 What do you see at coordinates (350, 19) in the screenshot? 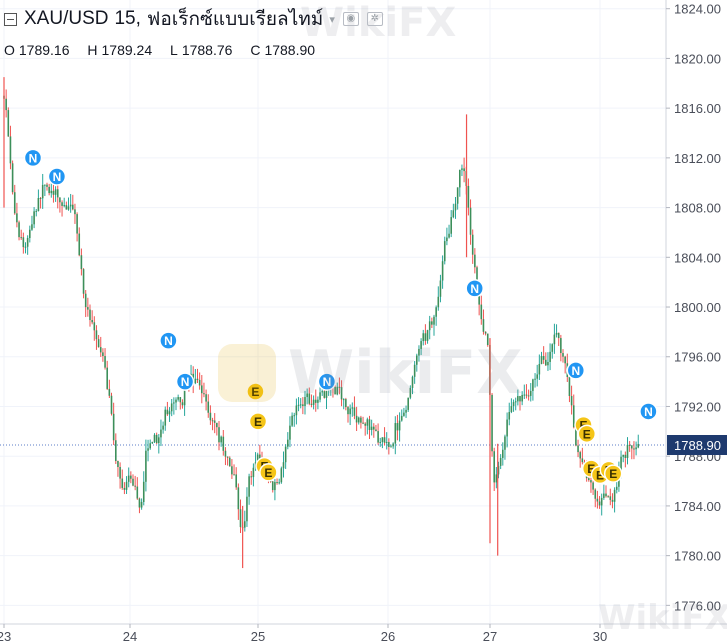
I see `eye-icon: ◉` at bounding box center [350, 19].